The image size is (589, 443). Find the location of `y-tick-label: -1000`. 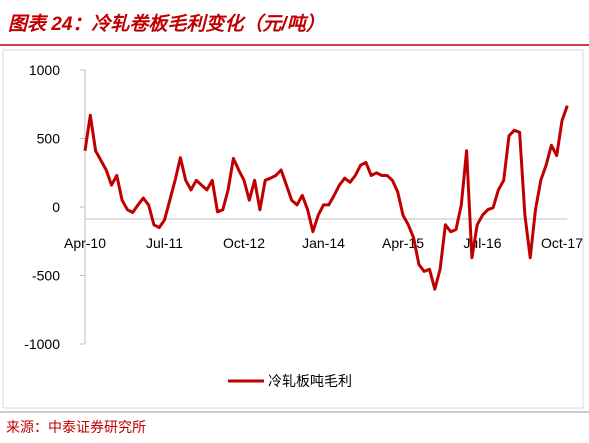

y-tick-label: -1000 is located at coordinates (42, 344).